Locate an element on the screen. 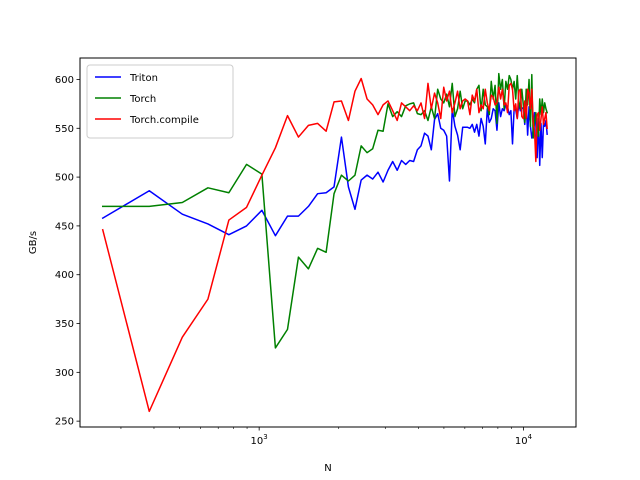 The height and width of the screenshot is (480, 640). x-axis: 10³ 10⁴ is located at coordinates (326, 437).